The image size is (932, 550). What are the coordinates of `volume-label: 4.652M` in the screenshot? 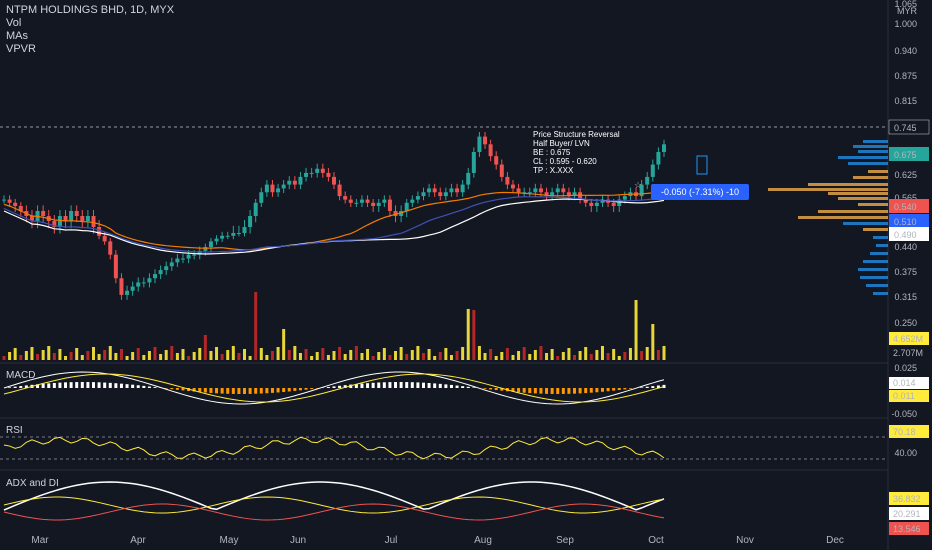 It's located at (908, 339).